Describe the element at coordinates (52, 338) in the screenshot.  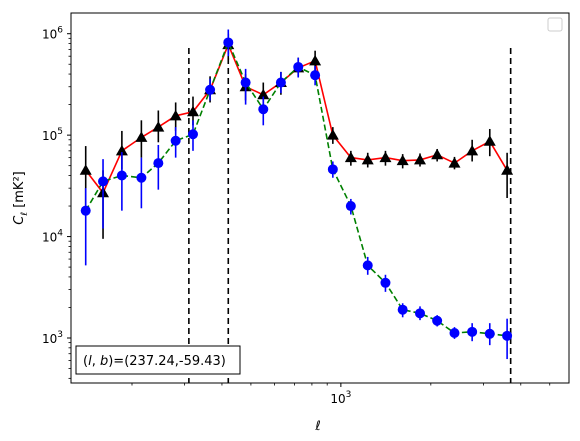
I see `y-tick-label: 10³` at that location.